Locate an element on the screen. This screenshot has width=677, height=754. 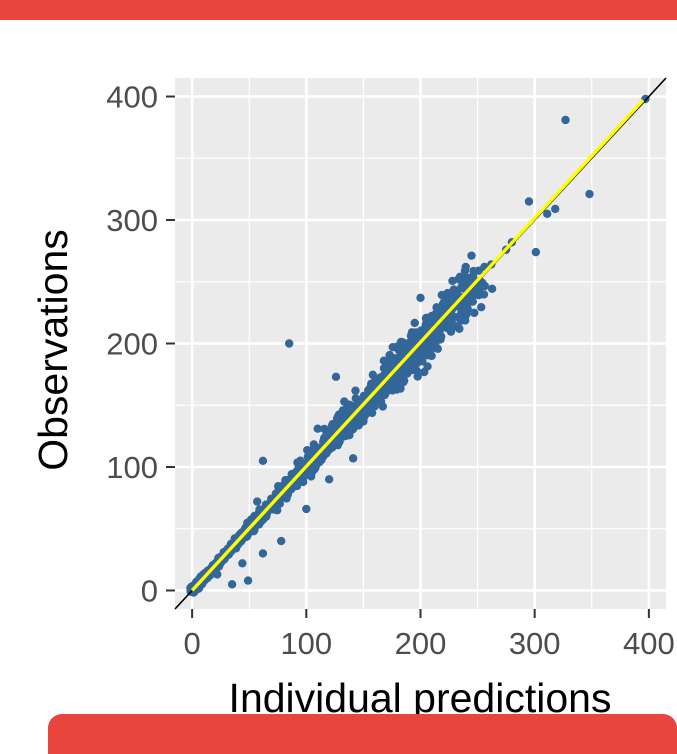
x-tick-label: 100 is located at coordinates (306, 643).